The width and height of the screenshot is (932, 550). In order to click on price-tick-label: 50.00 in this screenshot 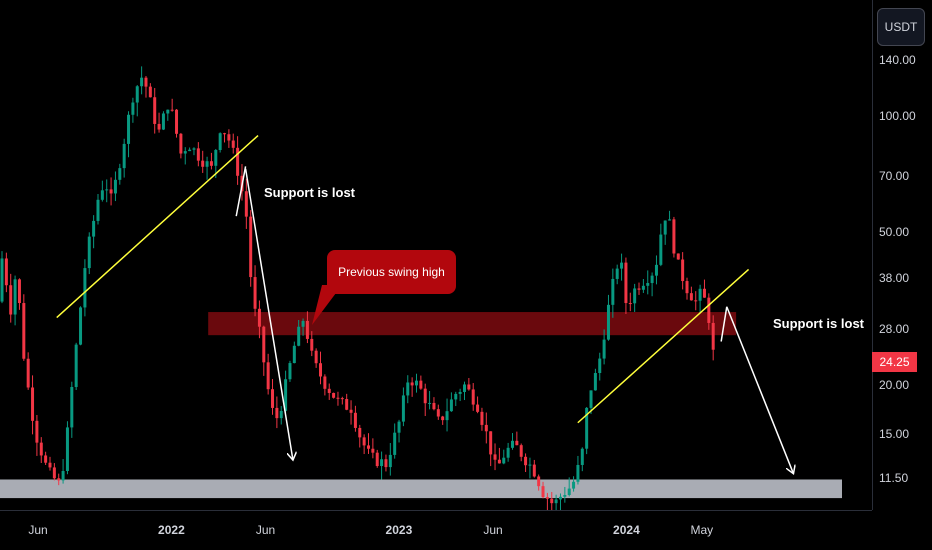, I will do `click(894, 232)`.